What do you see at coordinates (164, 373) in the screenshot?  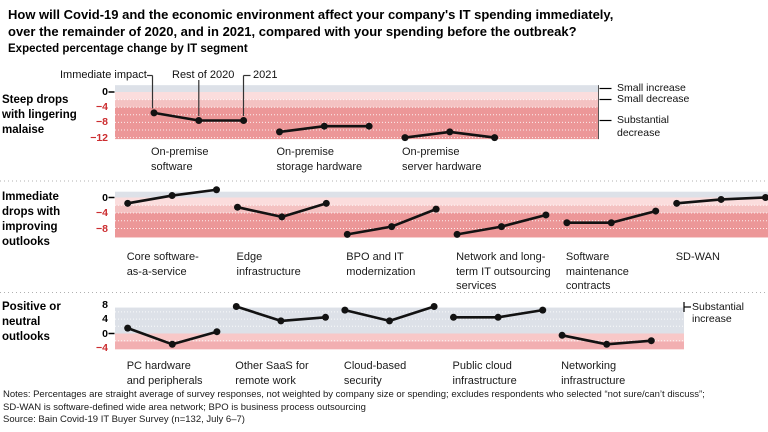 I see `category-label: PC hardware and peripherals` at bounding box center [164, 373].